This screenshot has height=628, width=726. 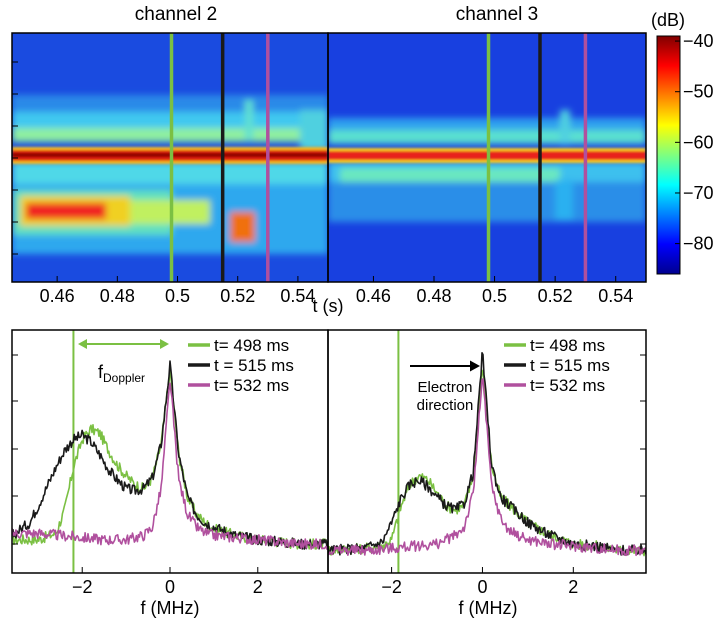 I want to click on colorbar-tick-label: −40, so click(x=698, y=41).